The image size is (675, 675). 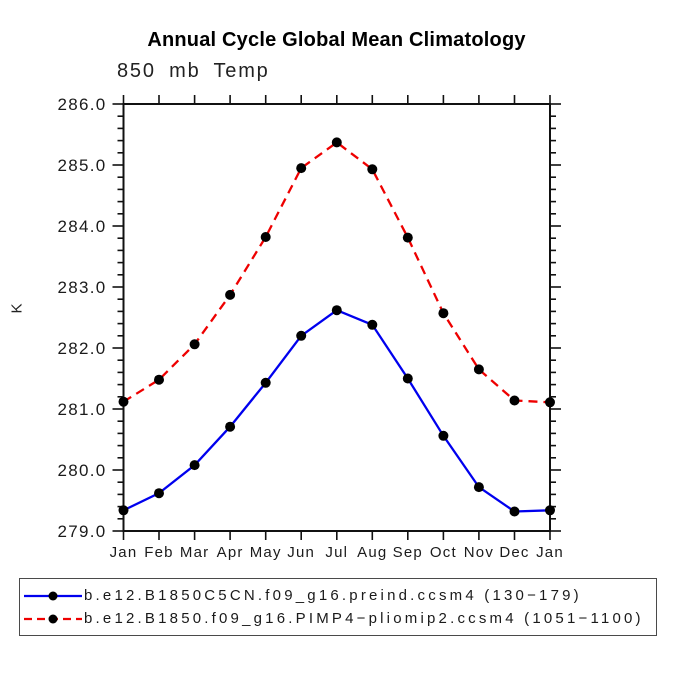 I want to click on x-tick-label: Jul, so click(x=336, y=552).